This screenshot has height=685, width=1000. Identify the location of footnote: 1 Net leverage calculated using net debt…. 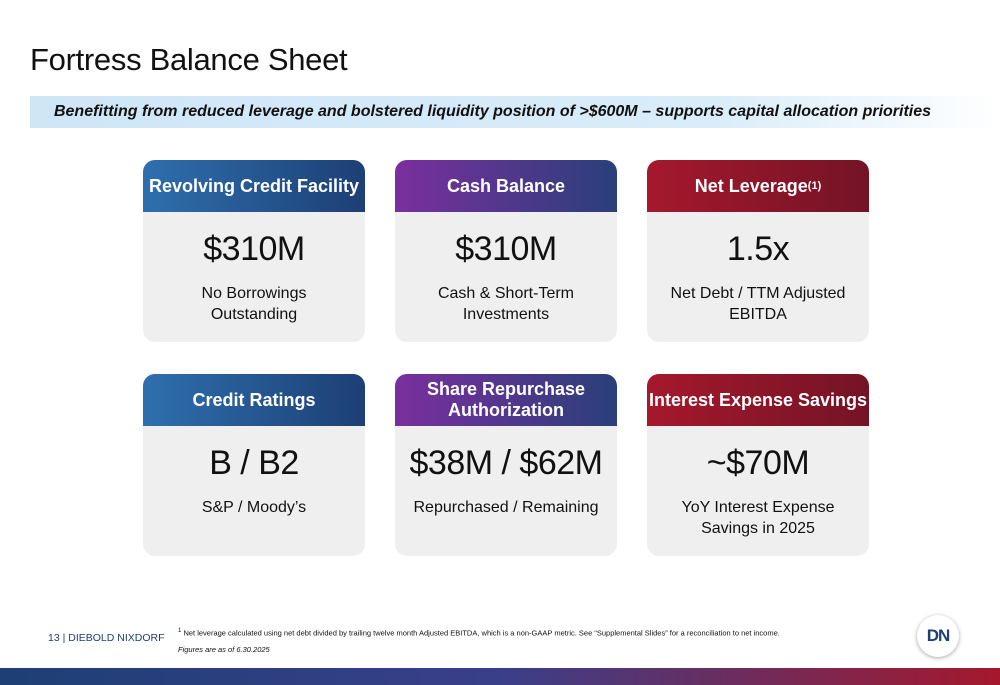
(479, 633).